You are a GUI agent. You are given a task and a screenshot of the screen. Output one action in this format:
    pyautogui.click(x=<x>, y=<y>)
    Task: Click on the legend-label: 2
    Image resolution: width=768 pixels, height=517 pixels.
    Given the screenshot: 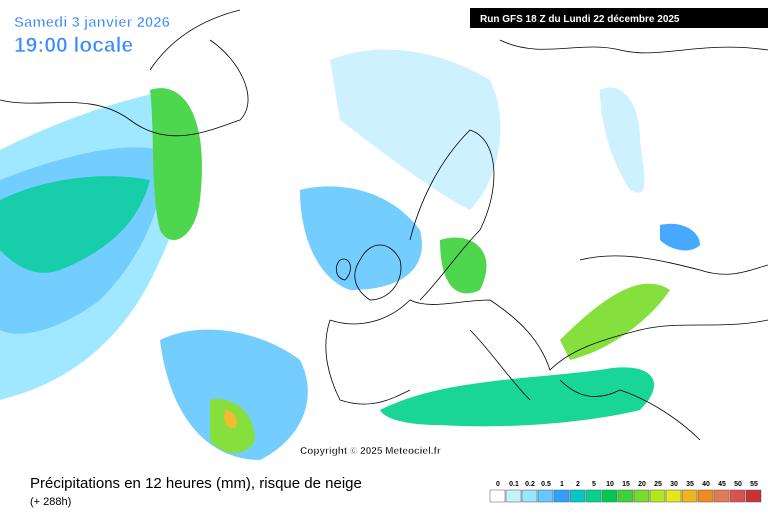 What is the action you would take?
    pyautogui.click(x=578, y=484)
    